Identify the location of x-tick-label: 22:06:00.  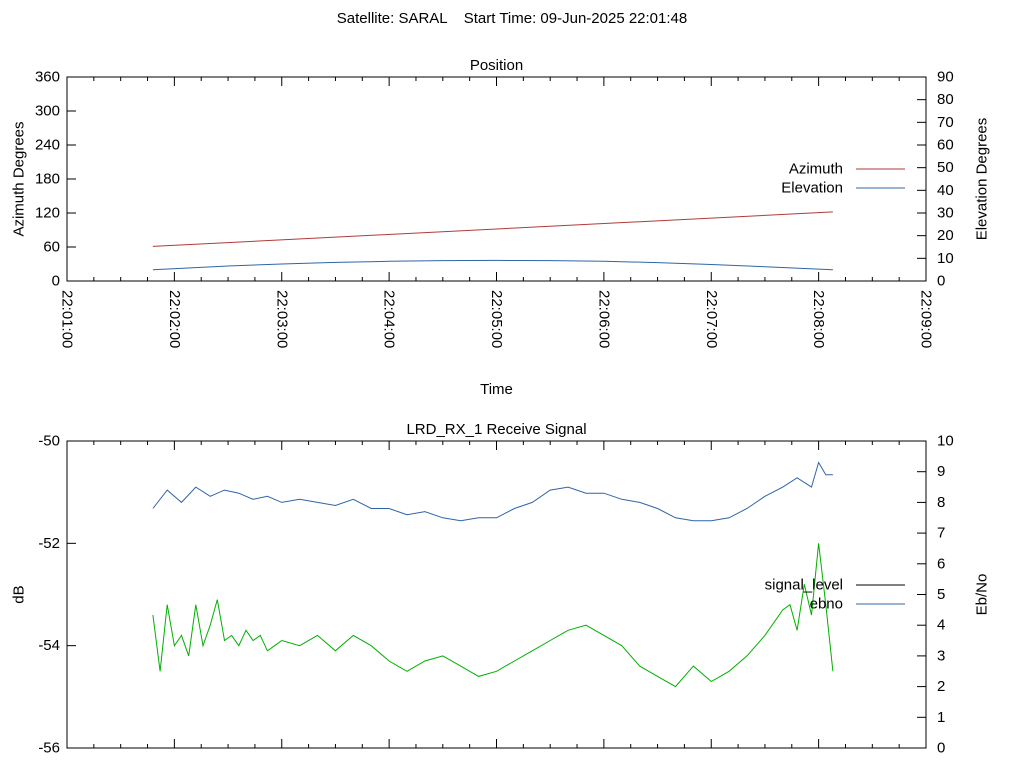
(603, 319).